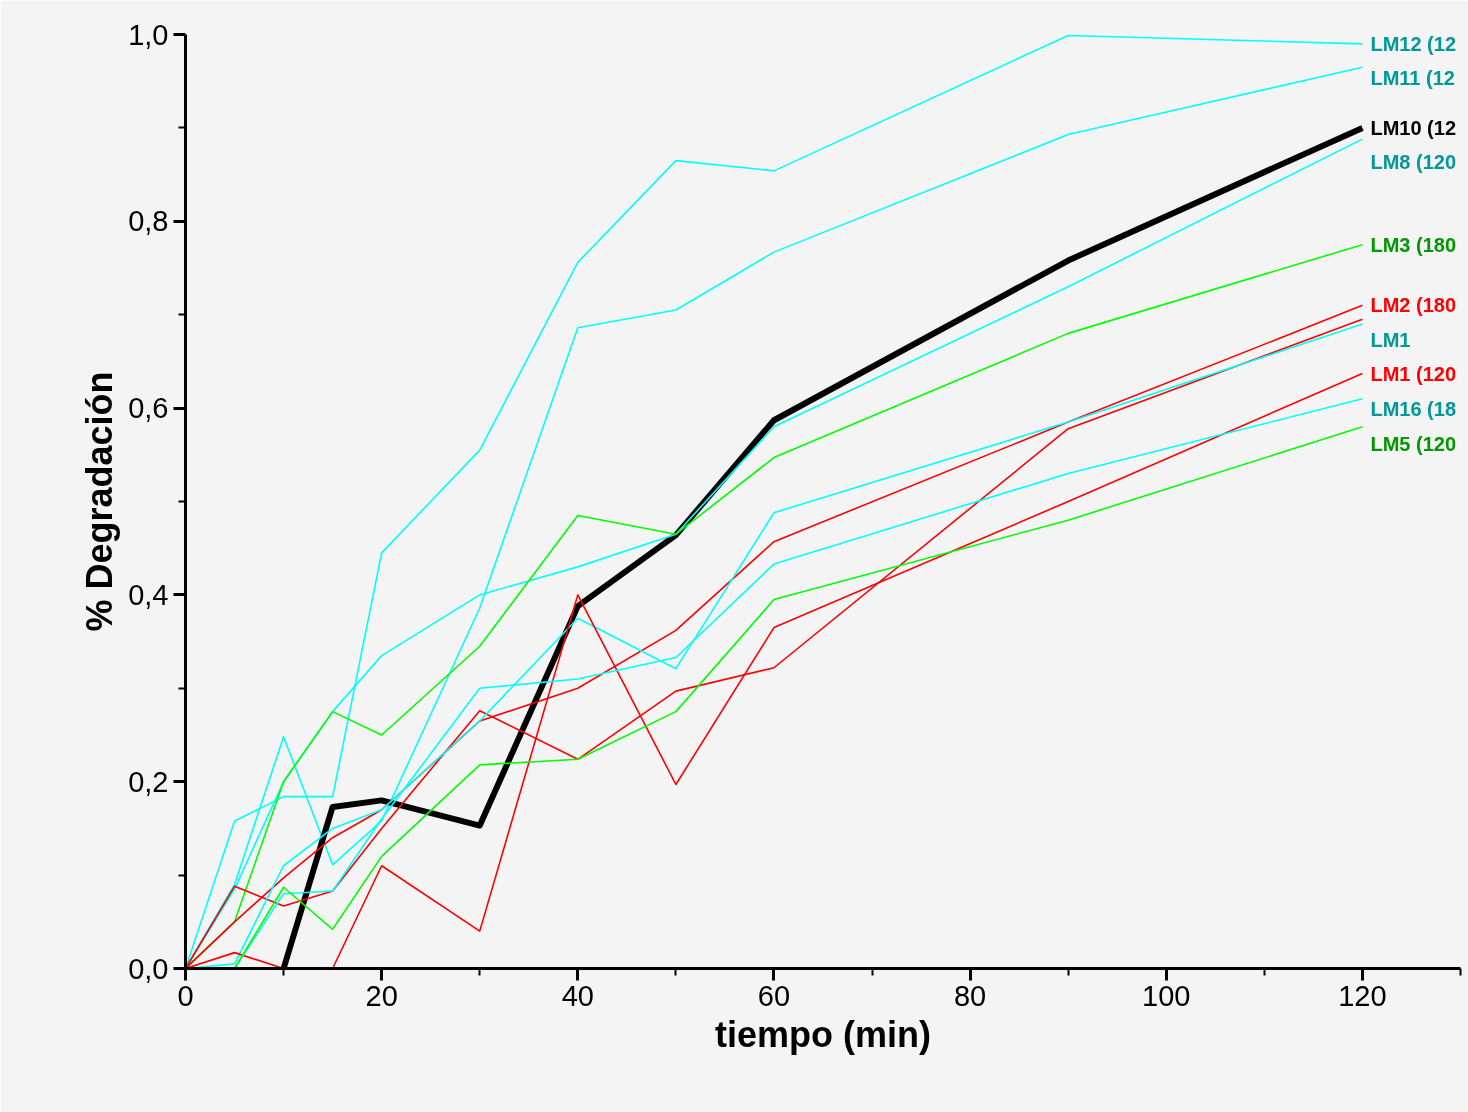  What do you see at coordinates (1412, 78) in the screenshot?
I see `series-label: LM11 (12` at bounding box center [1412, 78].